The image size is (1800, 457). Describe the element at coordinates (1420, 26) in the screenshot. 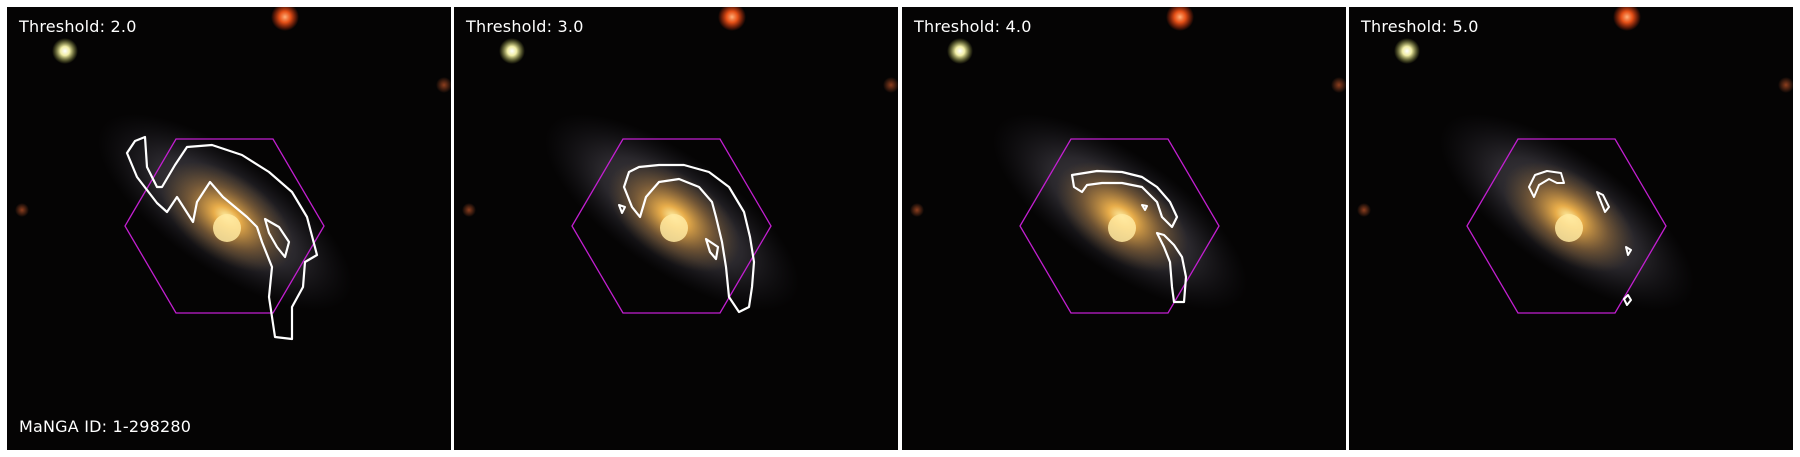

I see `threshold-label: Threshold: 5.0` at that location.